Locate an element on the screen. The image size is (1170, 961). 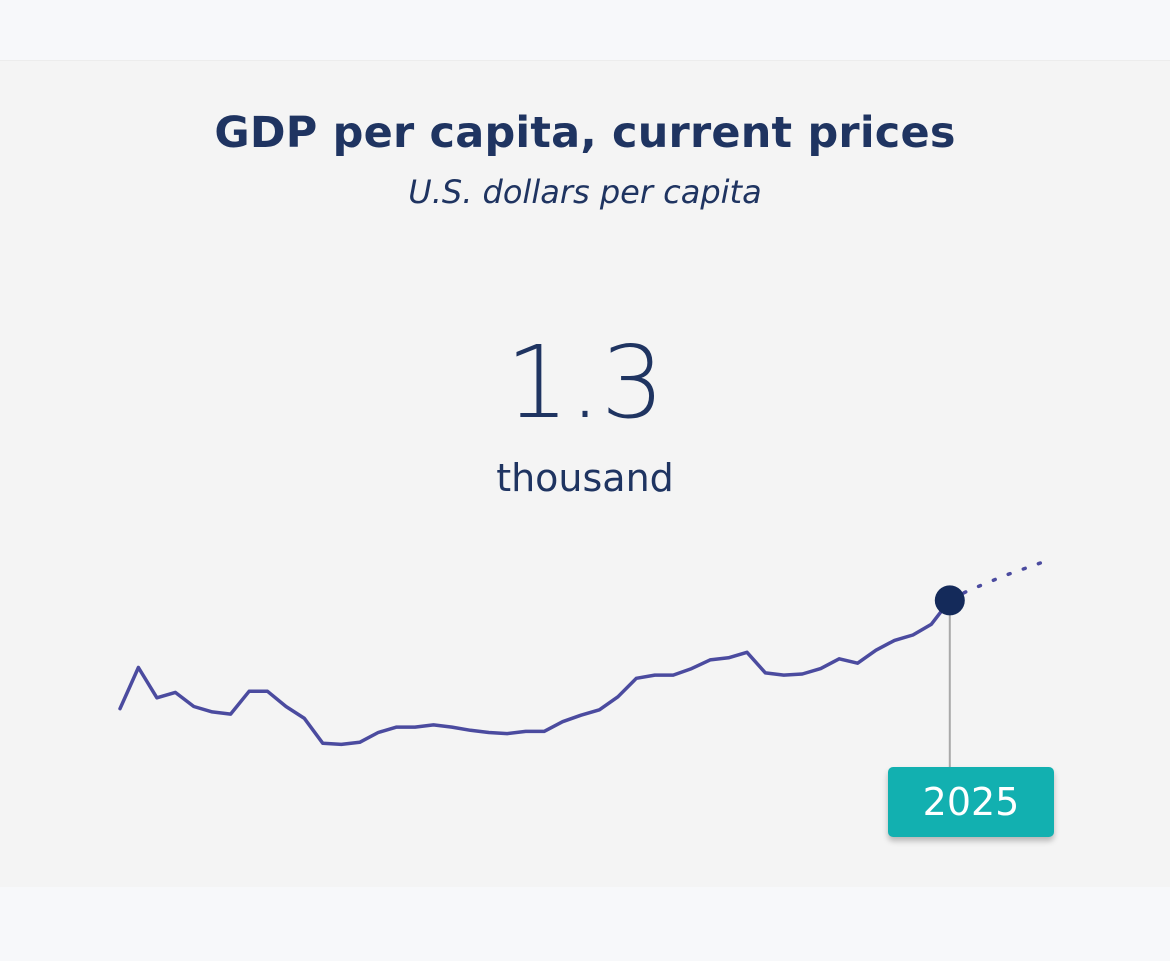
data-point-2012 is located at coordinates (710, 660).